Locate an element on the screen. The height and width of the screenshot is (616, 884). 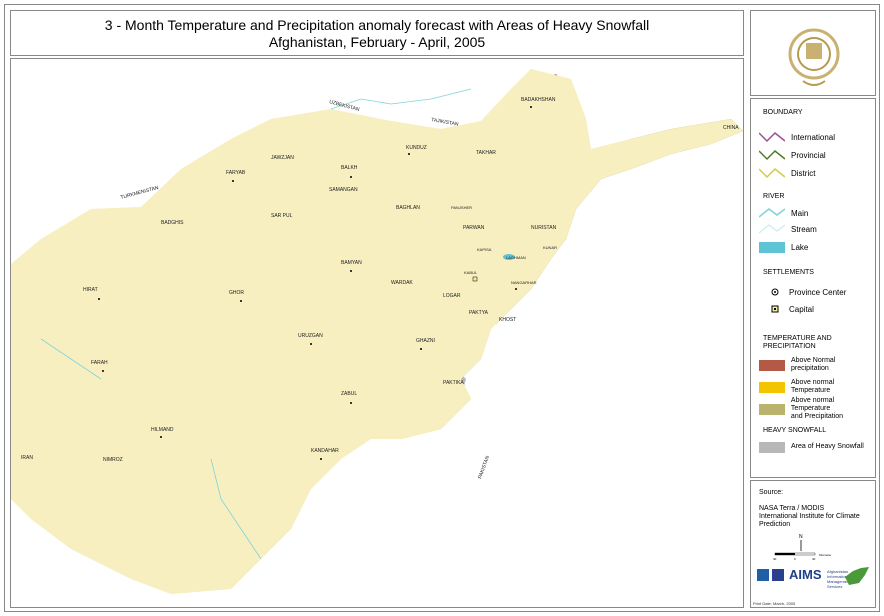
province-label: PANJSHER is located at coordinates (461, 207).